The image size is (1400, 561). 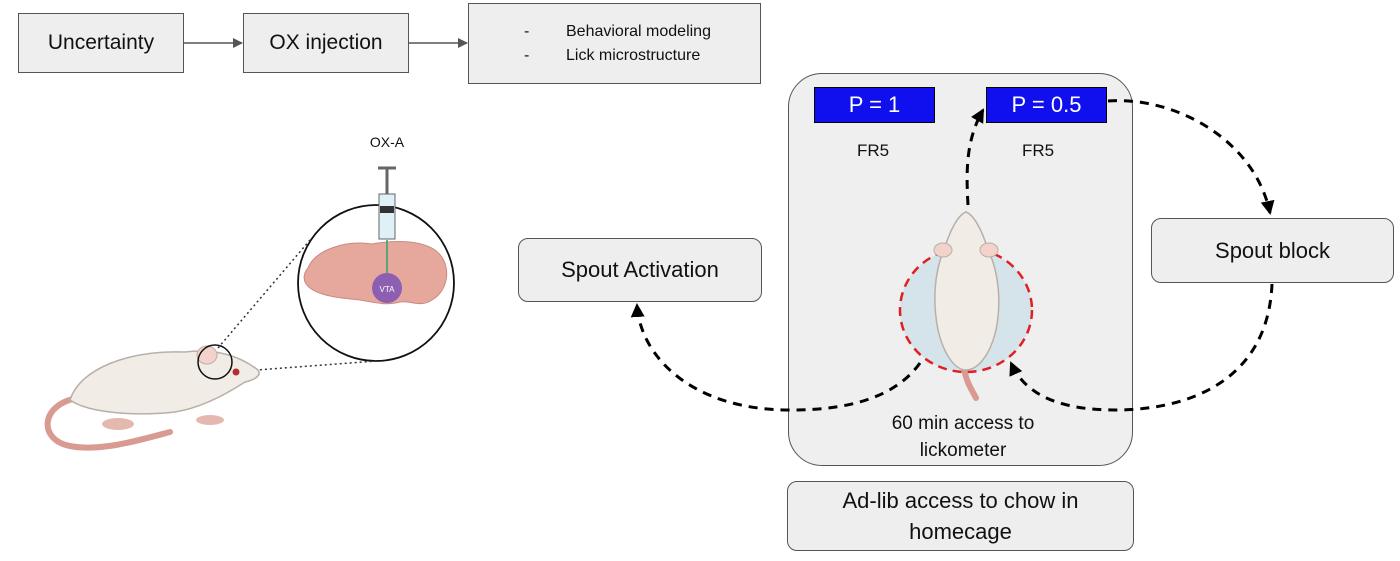 I want to click on spout-block-label: Spout block, so click(x=1272, y=250).